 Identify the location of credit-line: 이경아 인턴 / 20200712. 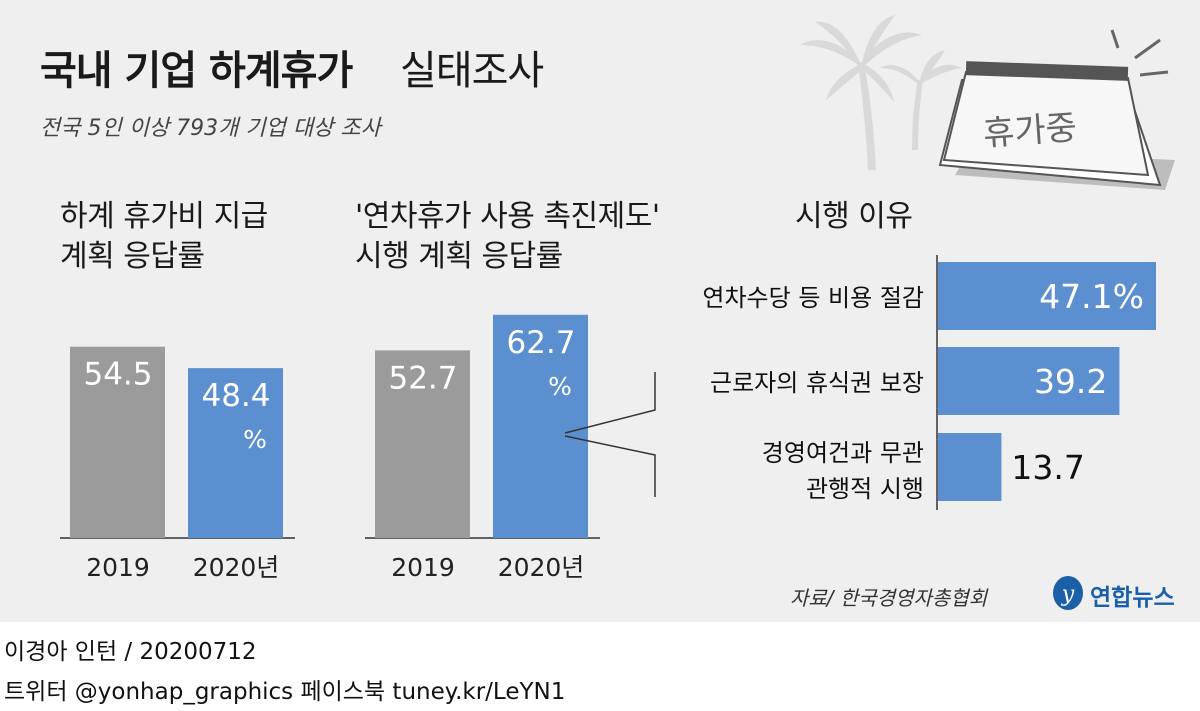
(130, 652).